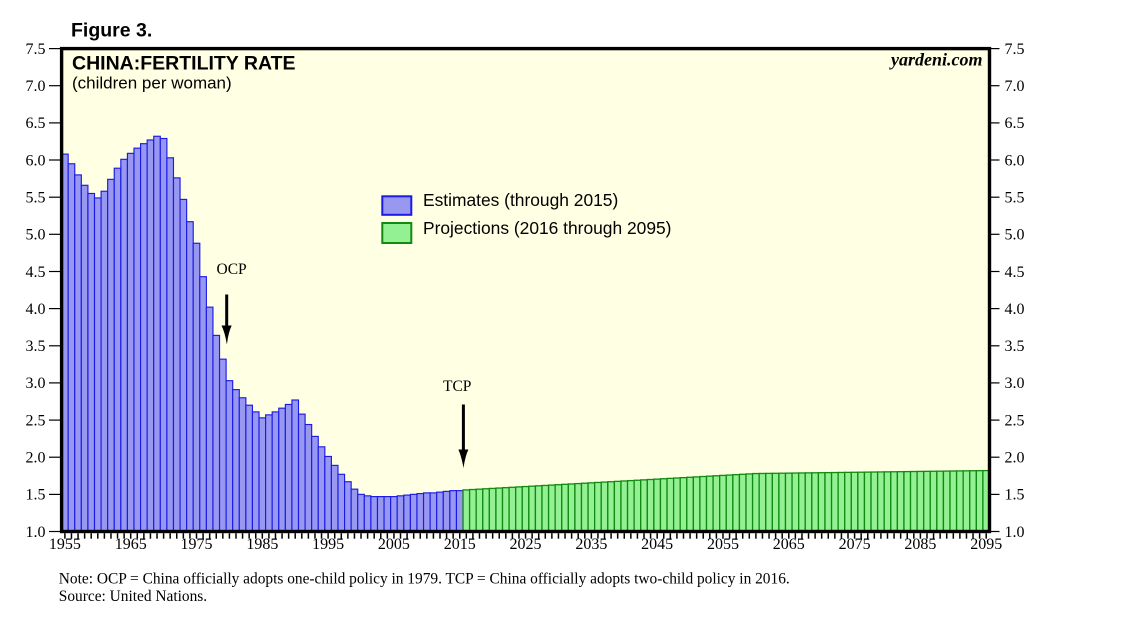 The image size is (1138, 622). I want to click on svg-text: TCP, so click(457, 386).